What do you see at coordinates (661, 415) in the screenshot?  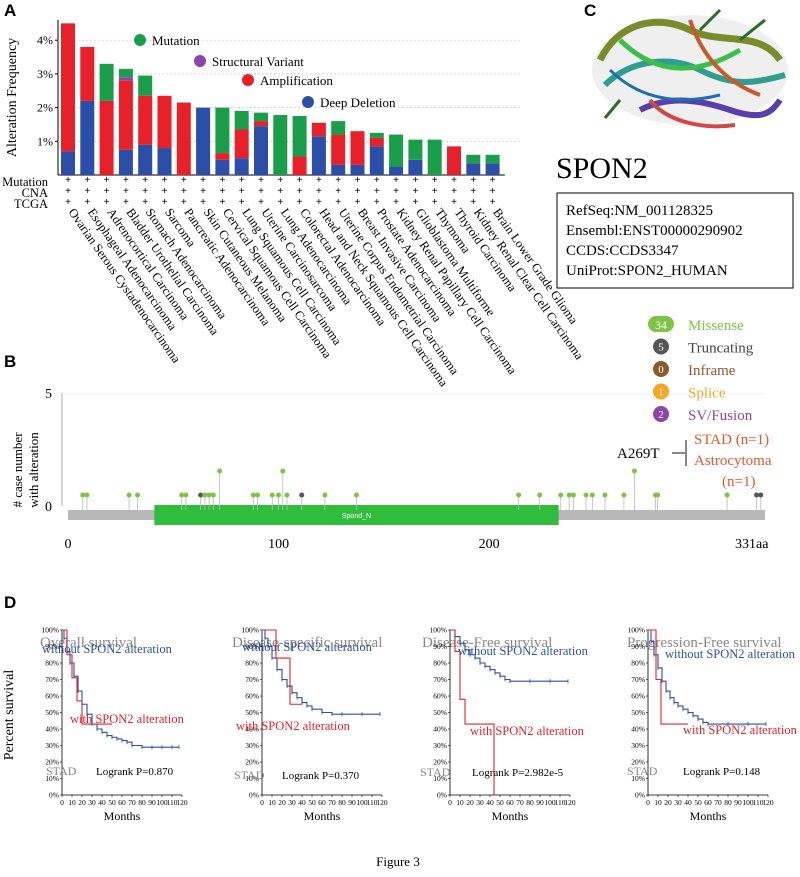 I see `legend-count: 2` at bounding box center [661, 415].